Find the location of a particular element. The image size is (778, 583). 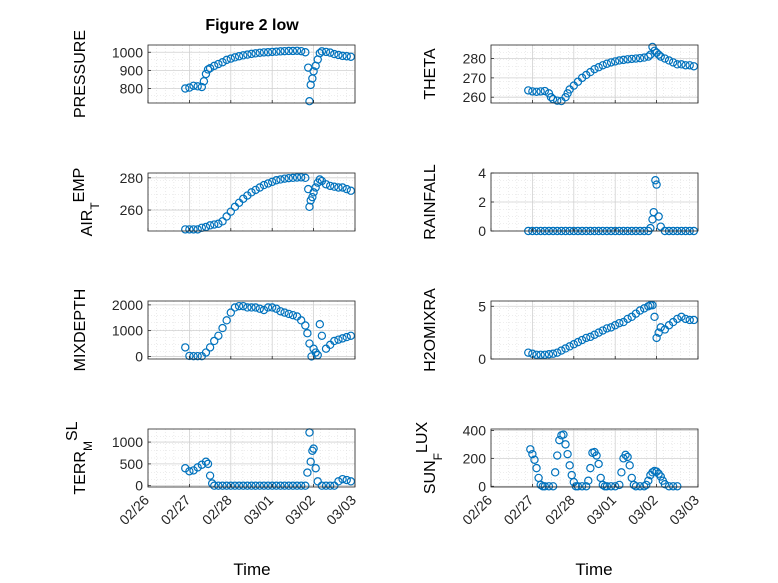

y-axis-label: H2OMIXRA is located at coordinates (430, 330).